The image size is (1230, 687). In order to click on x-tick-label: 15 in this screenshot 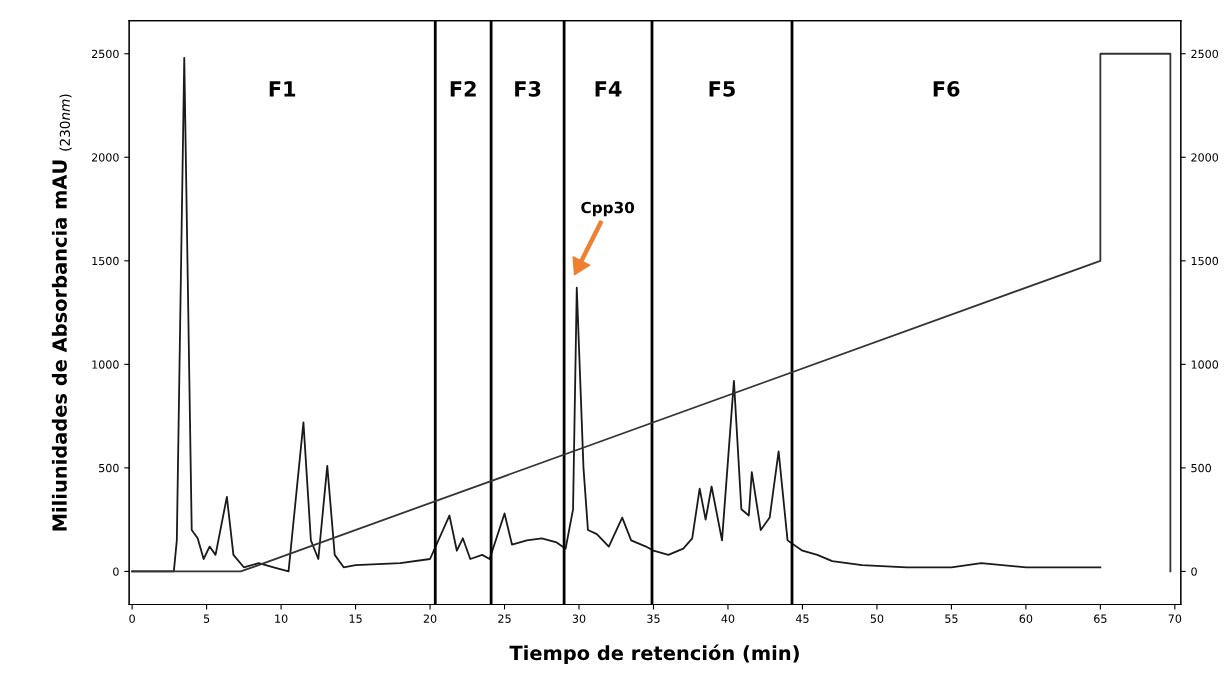, I will do `click(355, 618)`.